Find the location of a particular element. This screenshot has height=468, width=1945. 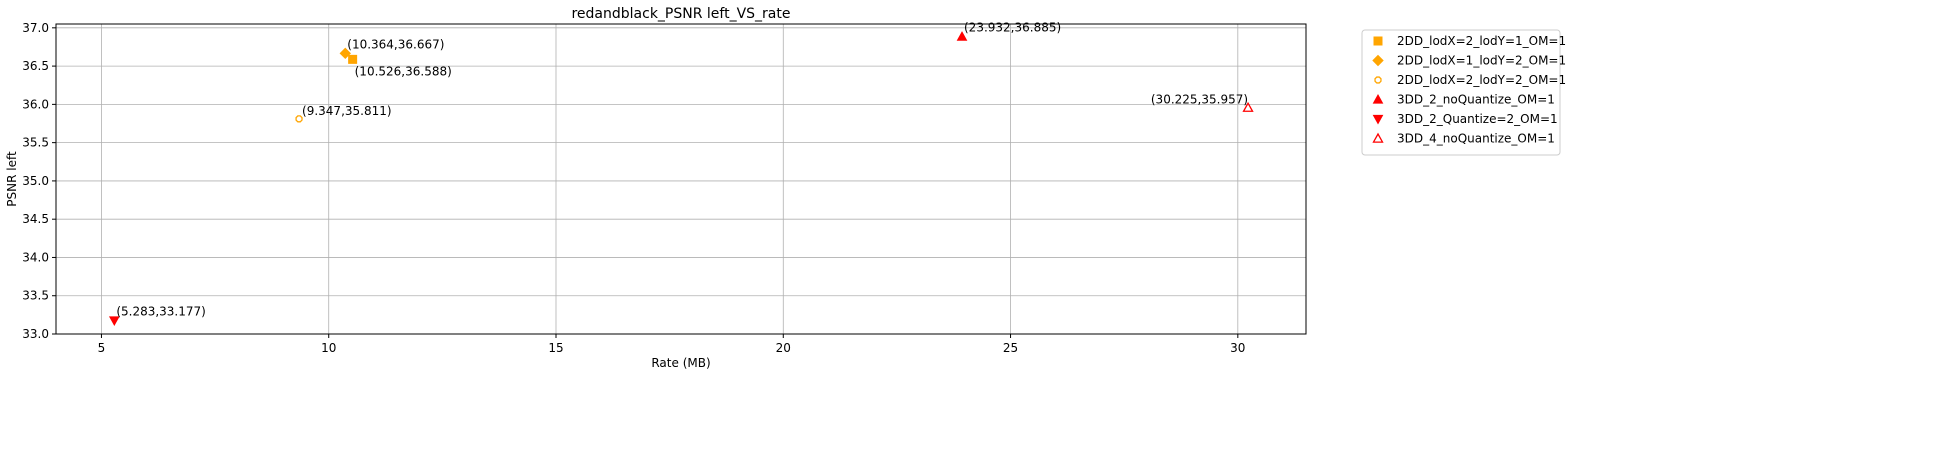

y-tick-label: 35.5 is located at coordinates (35, 143).